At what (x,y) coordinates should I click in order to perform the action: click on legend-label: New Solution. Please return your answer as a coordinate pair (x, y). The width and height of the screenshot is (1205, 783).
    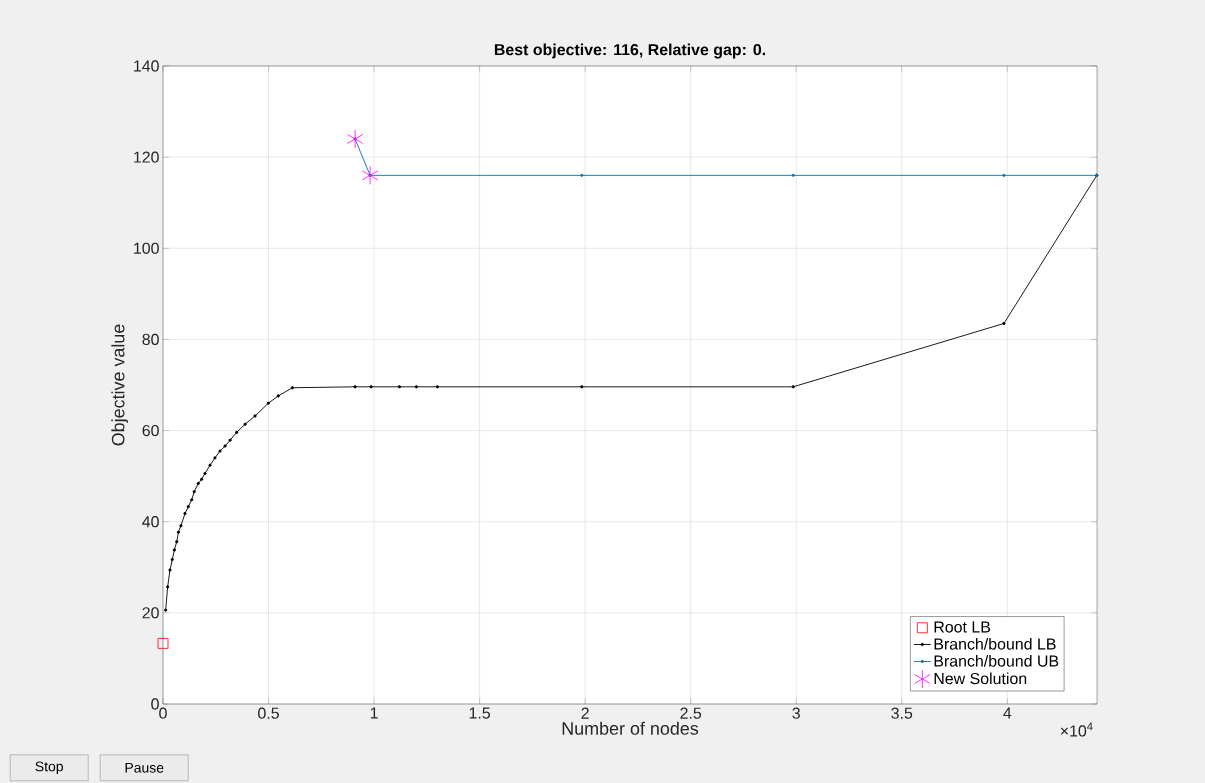
    Looking at the image, I should click on (980, 678).